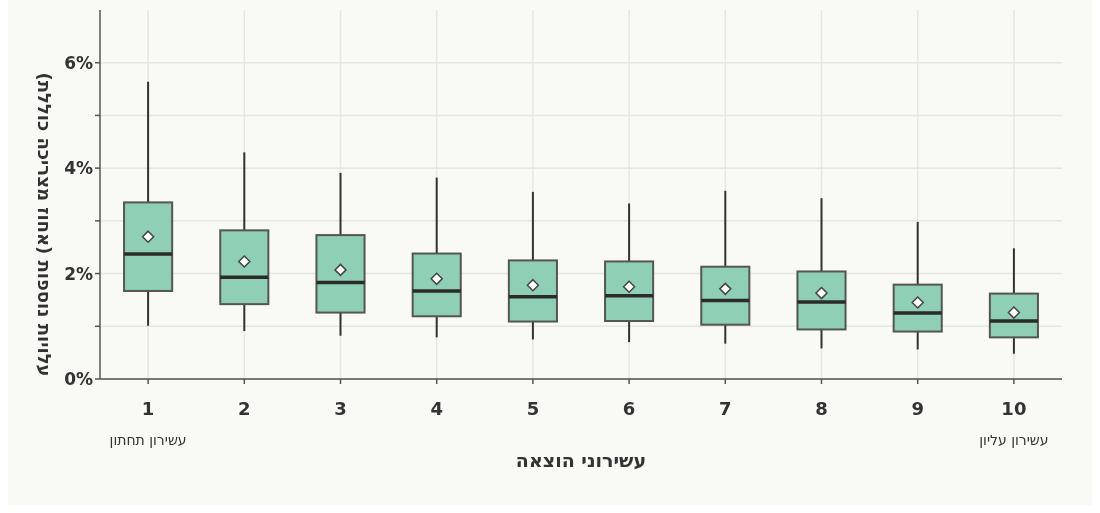  I want to click on x-tick-label: 8, so click(821, 408).